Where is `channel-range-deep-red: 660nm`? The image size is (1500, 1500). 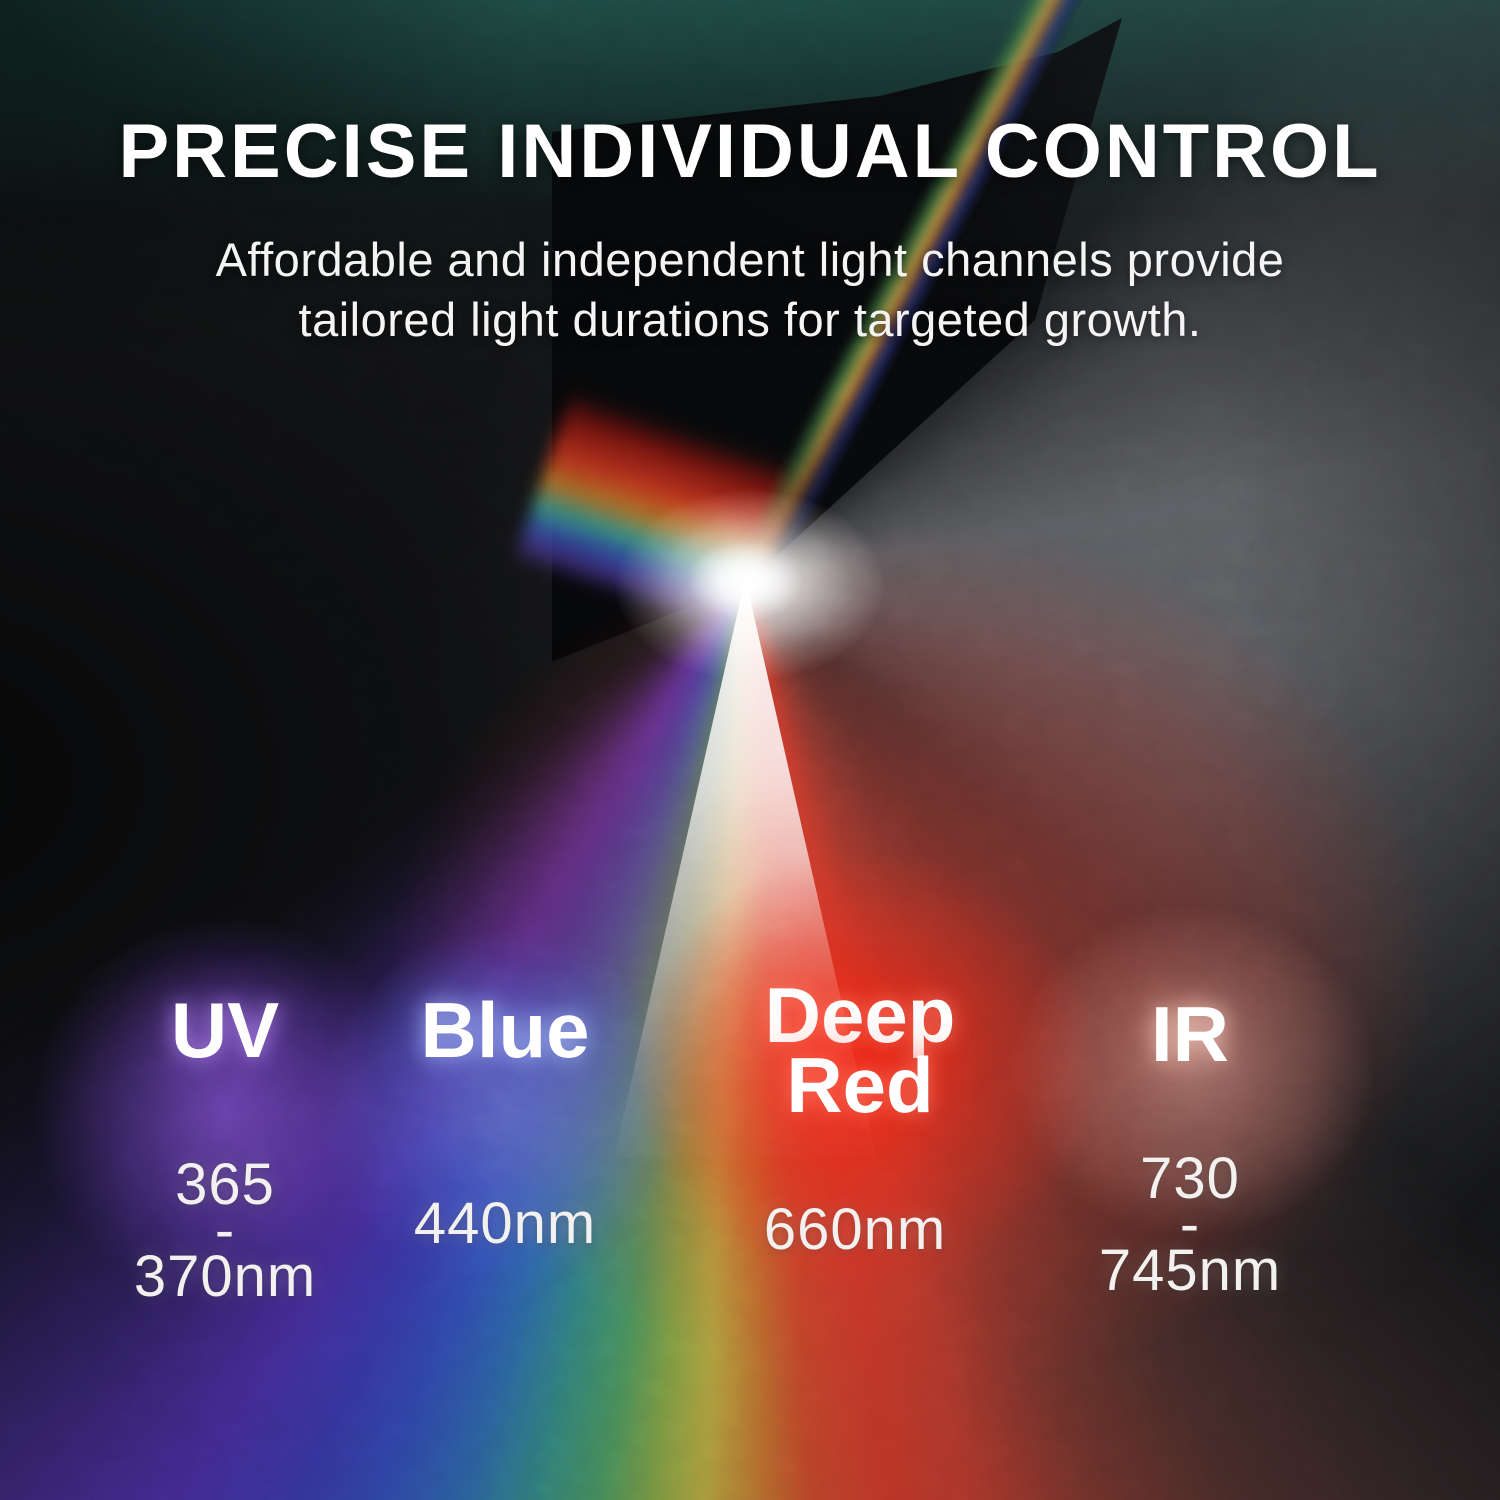 channel-range-deep-red: 660nm is located at coordinates (855, 1229).